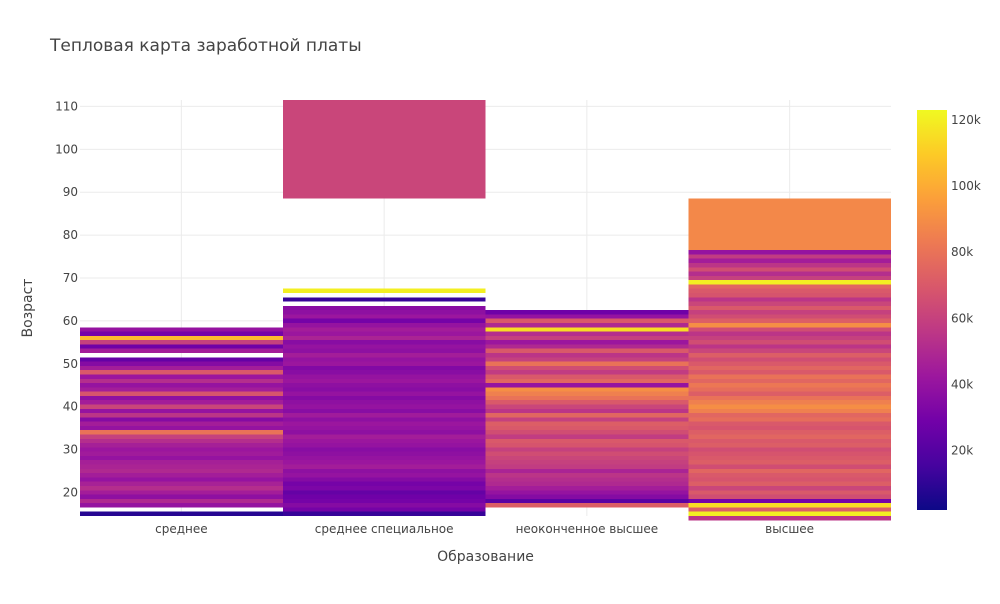 This screenshot has height=604, width=1000. Describe the element at coordinates (962, 384) in the screenshot. I see `colorbar-tick-label: 40k` at that location.